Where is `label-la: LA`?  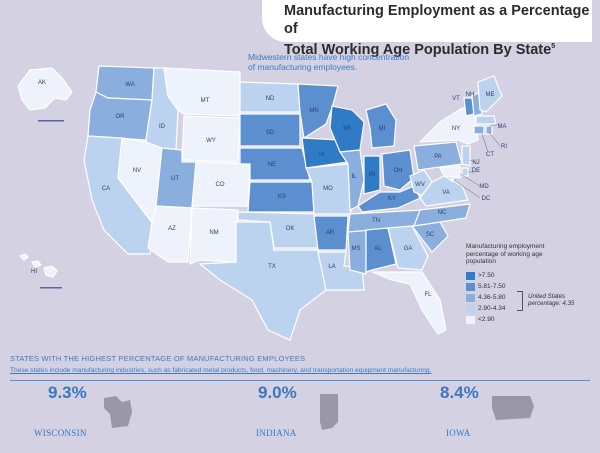
label-la: LA is located at coordinates (331, 267).